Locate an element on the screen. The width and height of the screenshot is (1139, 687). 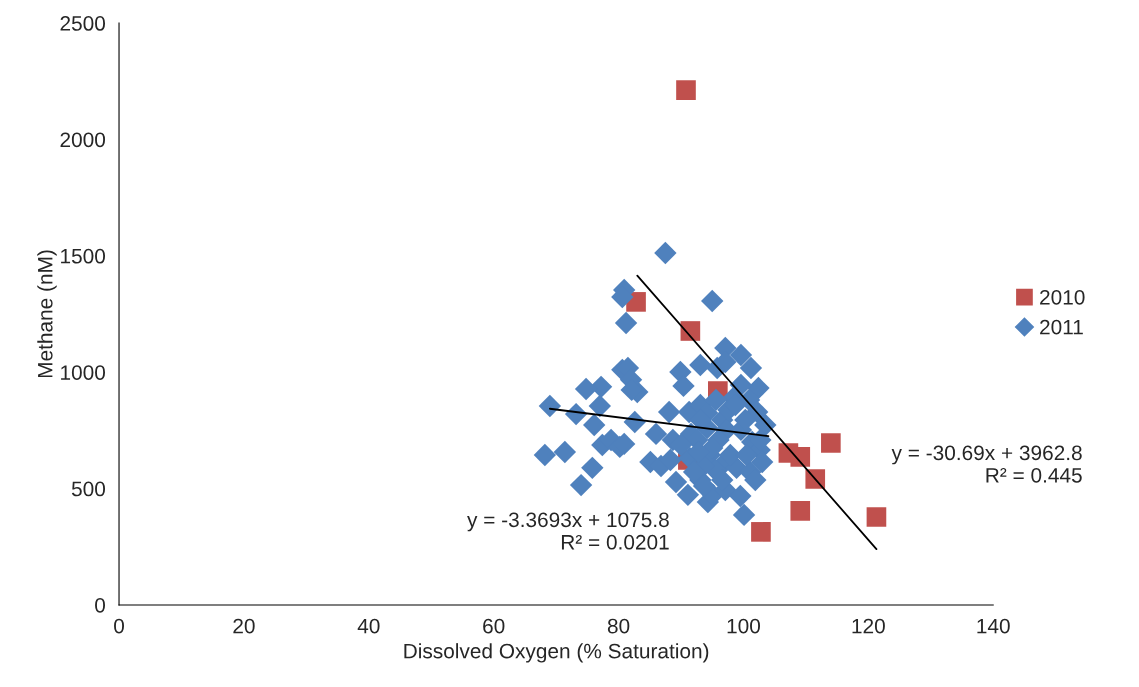
y-tick-label: 2000 is located at coordinates (83, 140).